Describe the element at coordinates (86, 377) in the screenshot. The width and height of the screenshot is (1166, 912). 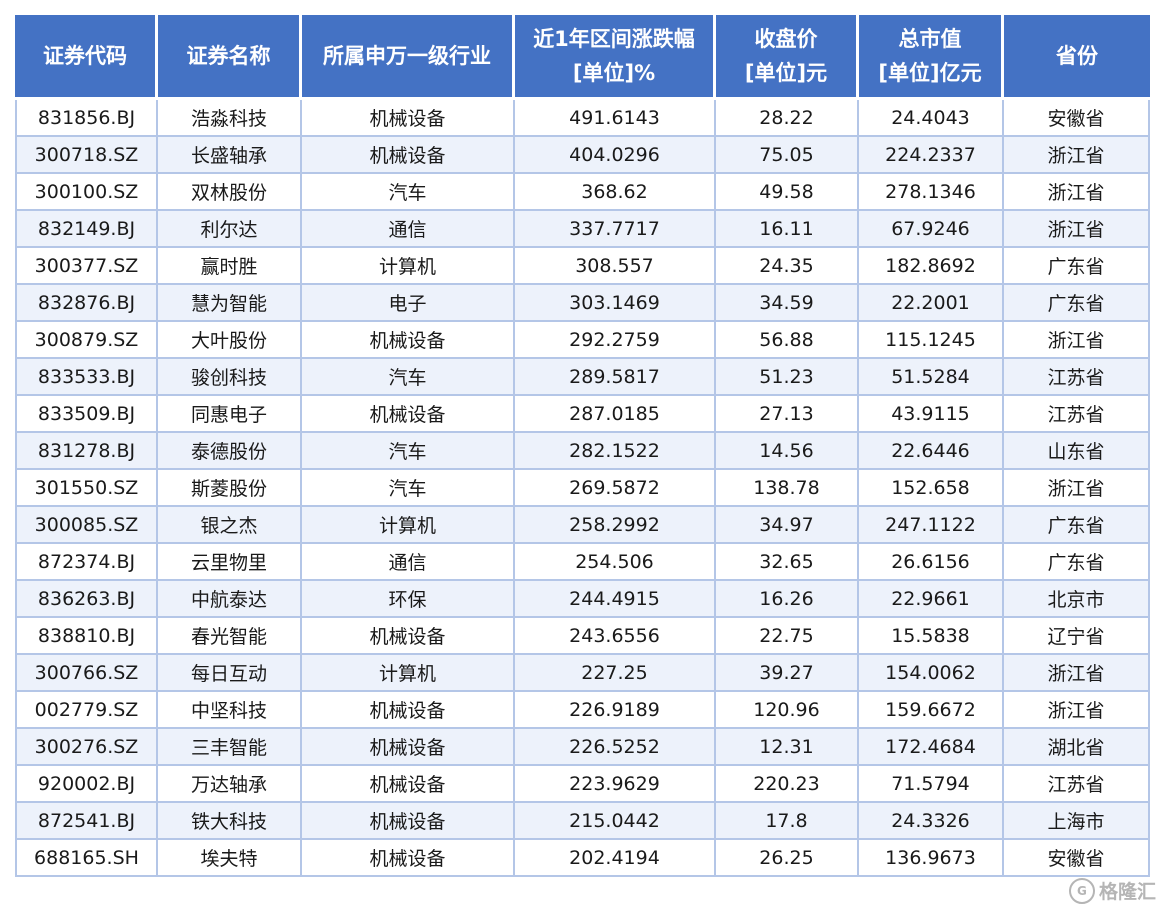
I see `cell-code: 833533.BJ` at that location.